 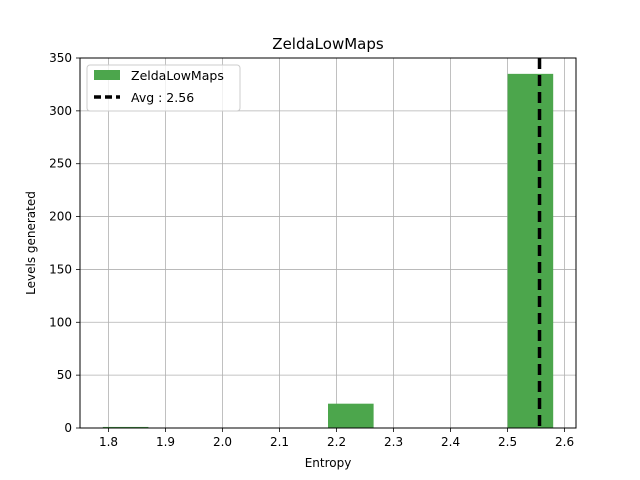 What do you see at coordinates (60, 58) in the screenshot?
I see `y-tick-label: 350` at bounding box center [60, 58].